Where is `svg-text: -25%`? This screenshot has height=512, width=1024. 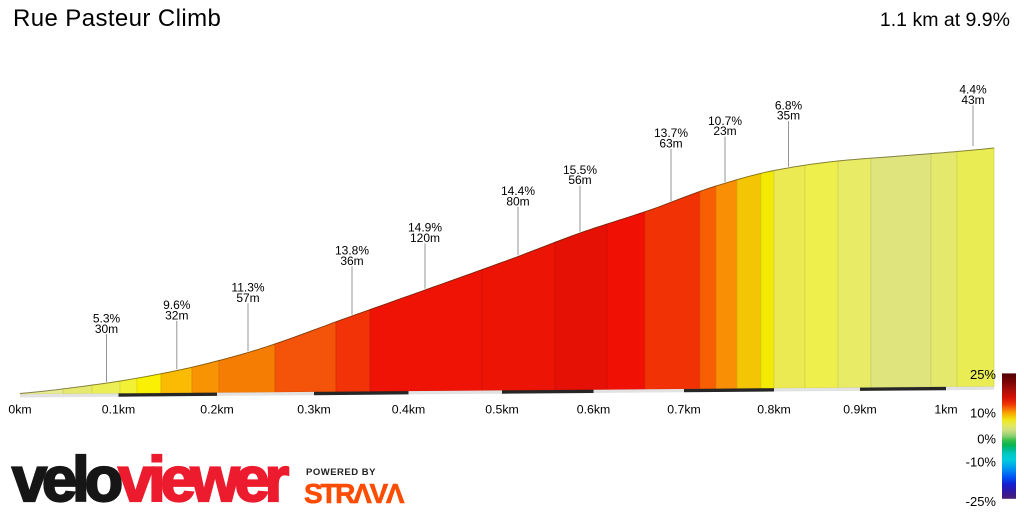 svg-text: -25% is located at coordinates (981, 501).